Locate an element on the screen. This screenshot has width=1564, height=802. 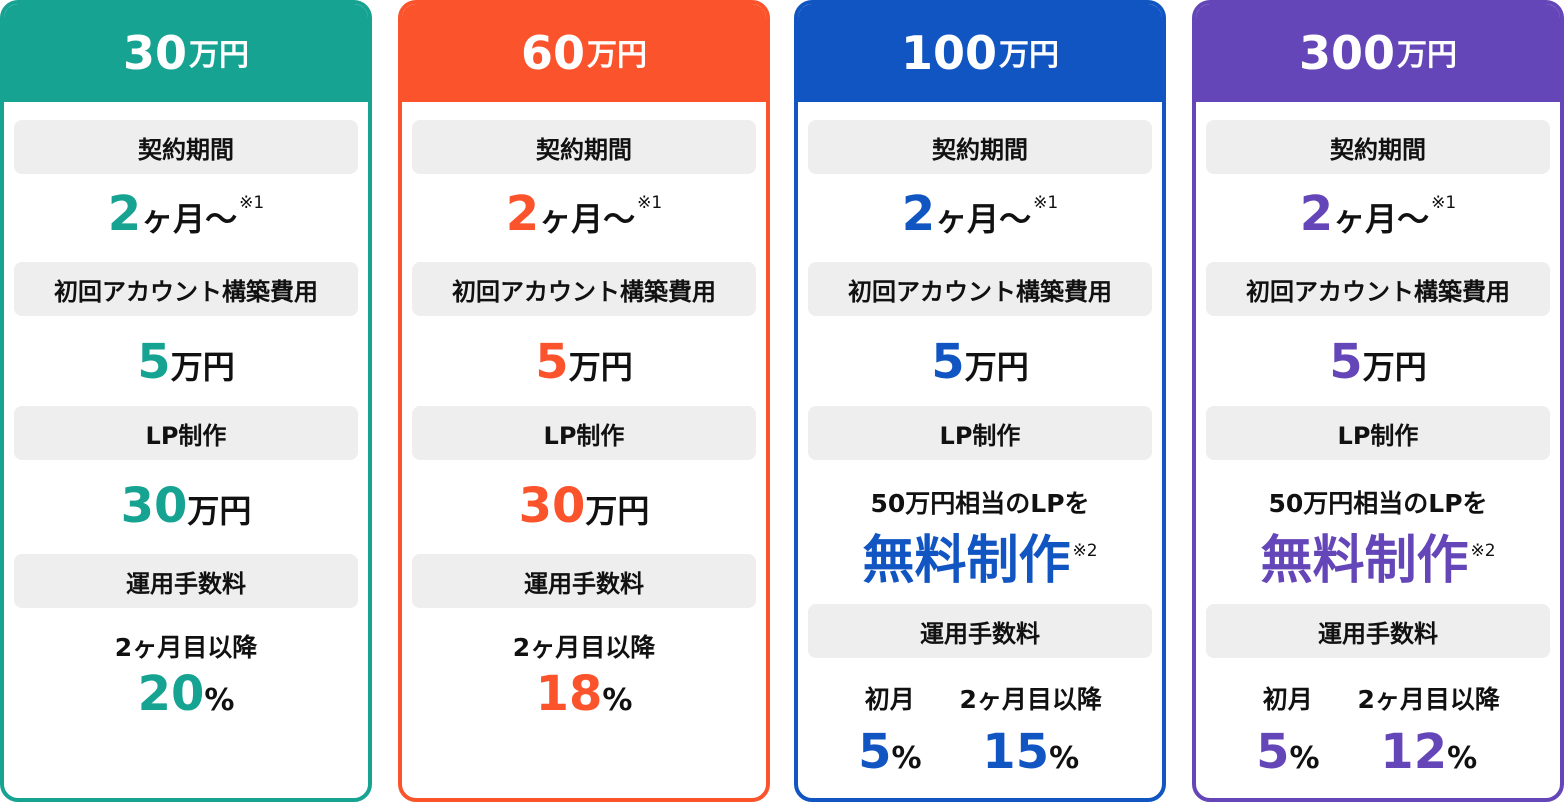
fee-later-months: 2ヶ月目以降 12% is located at coordinates (1428, 732).